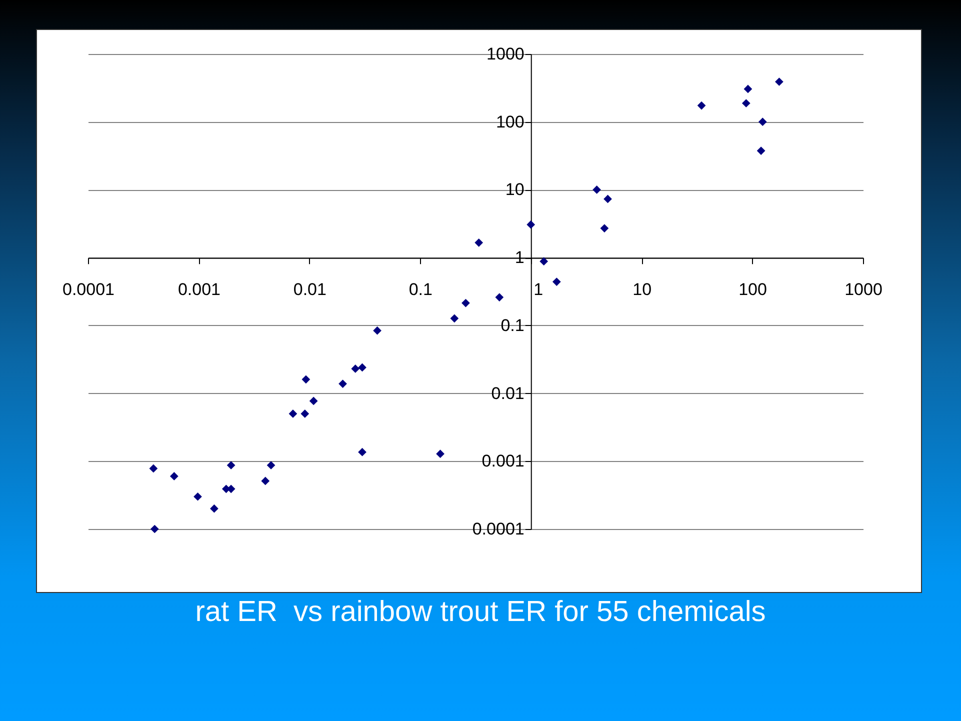  What do you see at coordinates (498, 529) in the screenshot?
I see `y-tick-label: 0.0001` at bounding box center [498, 529].